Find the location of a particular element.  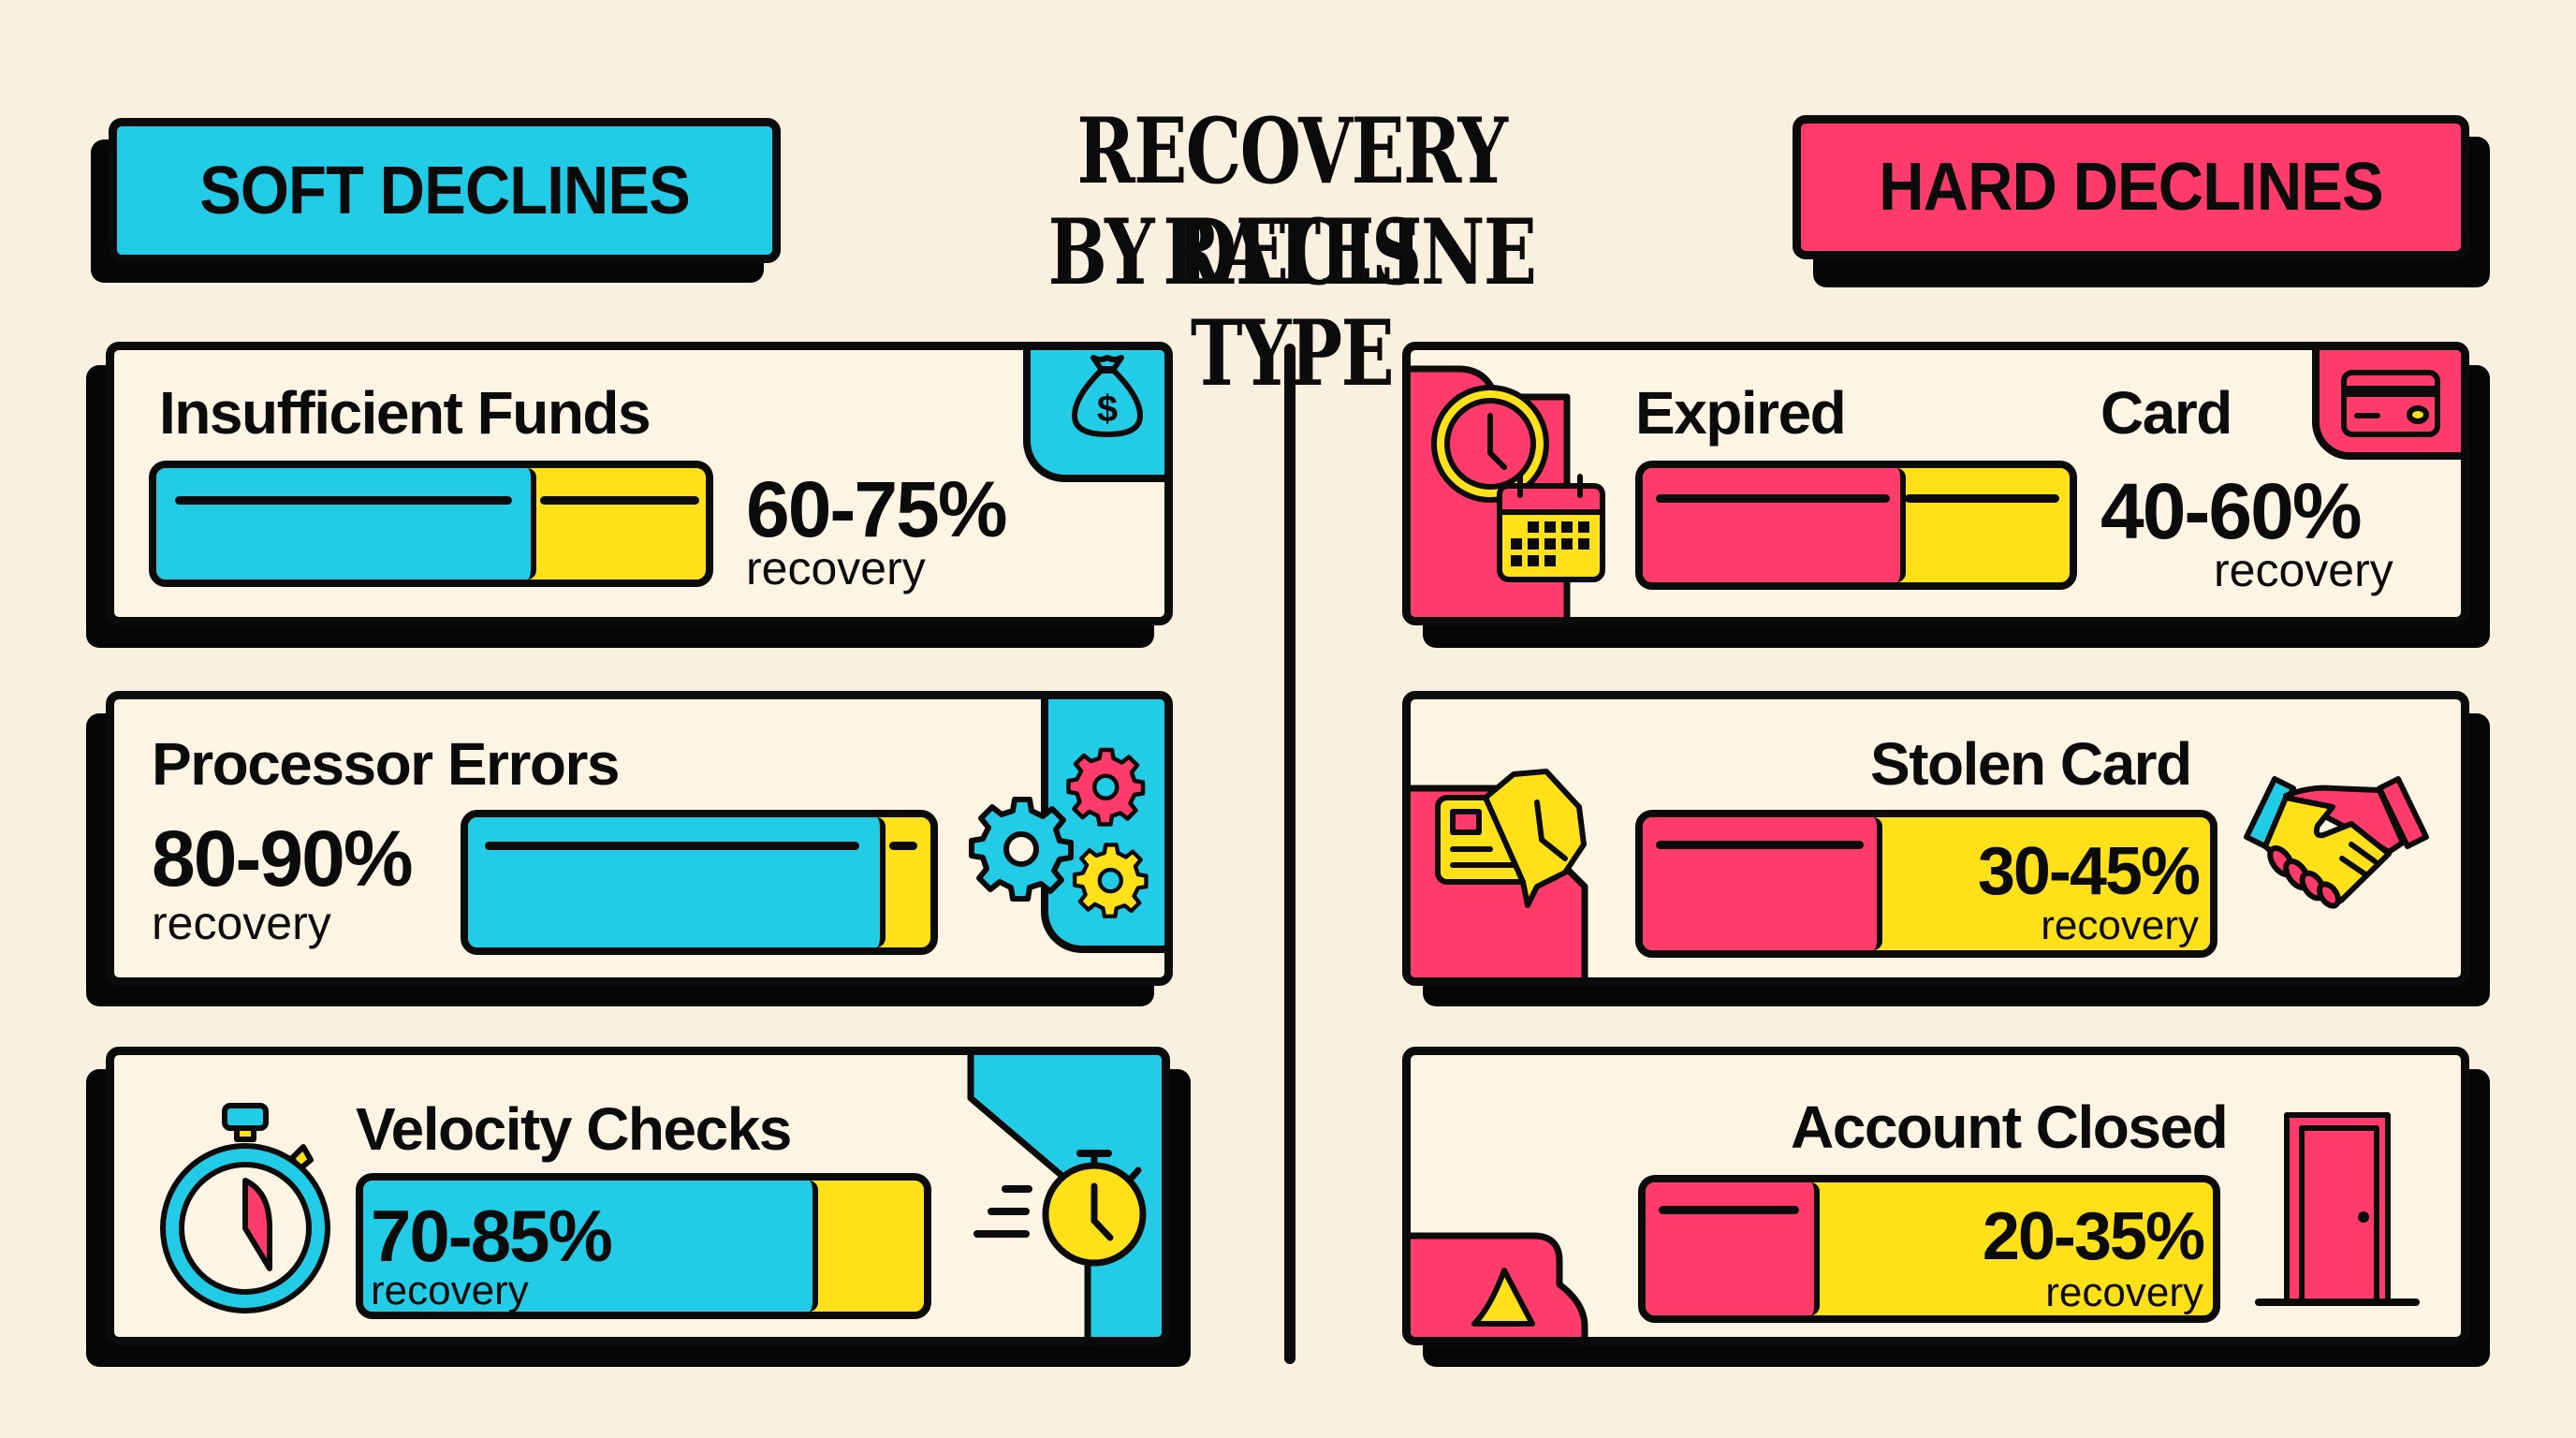

stopwatch-icon is located at coordinates (245, 1208).